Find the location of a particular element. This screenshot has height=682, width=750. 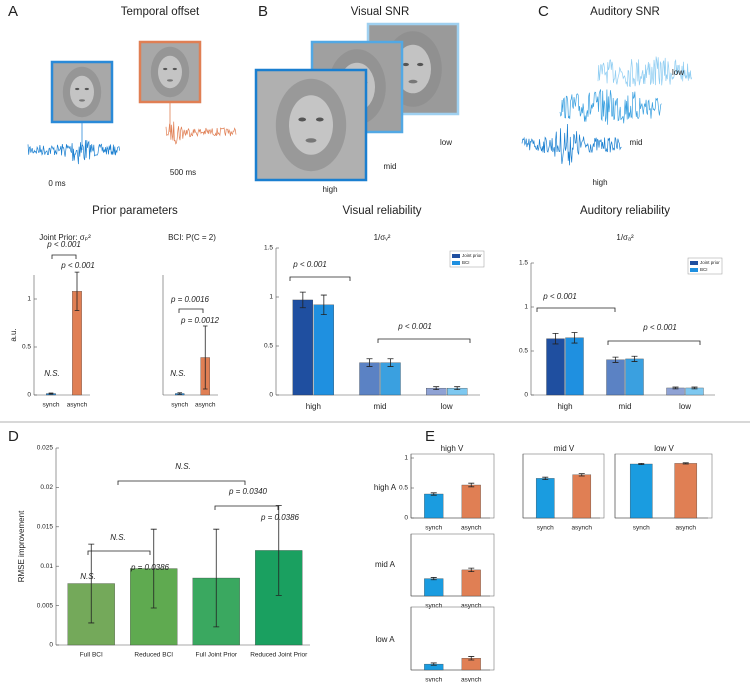

column-label: high V is located at coordinates (452, 448).